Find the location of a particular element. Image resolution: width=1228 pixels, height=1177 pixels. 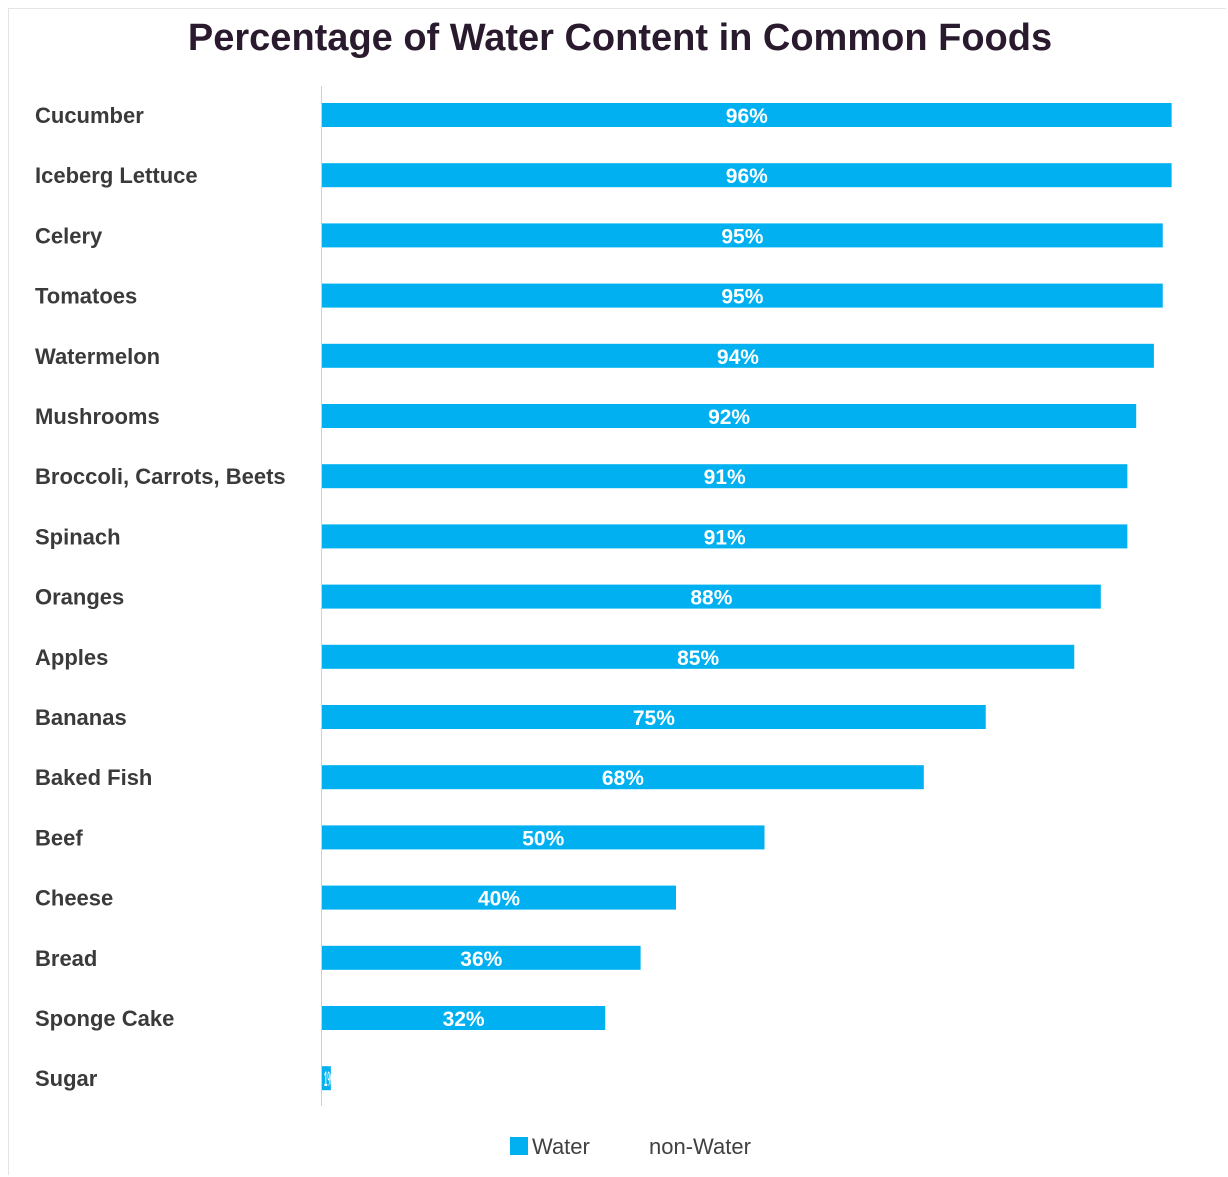

legend-label-non-water: non-Water is located at coordinates (700, 1146).